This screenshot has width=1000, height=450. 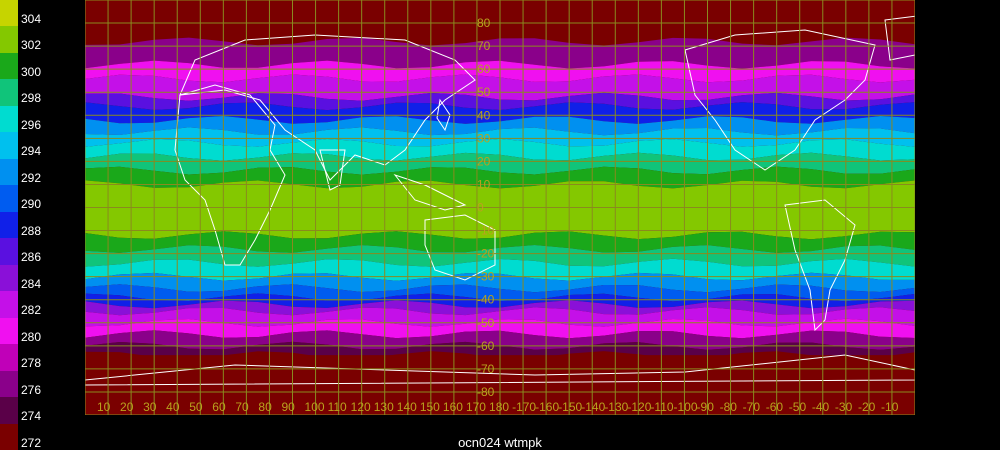 I want to click on lon-label: 50, so click(x=196, y=407).